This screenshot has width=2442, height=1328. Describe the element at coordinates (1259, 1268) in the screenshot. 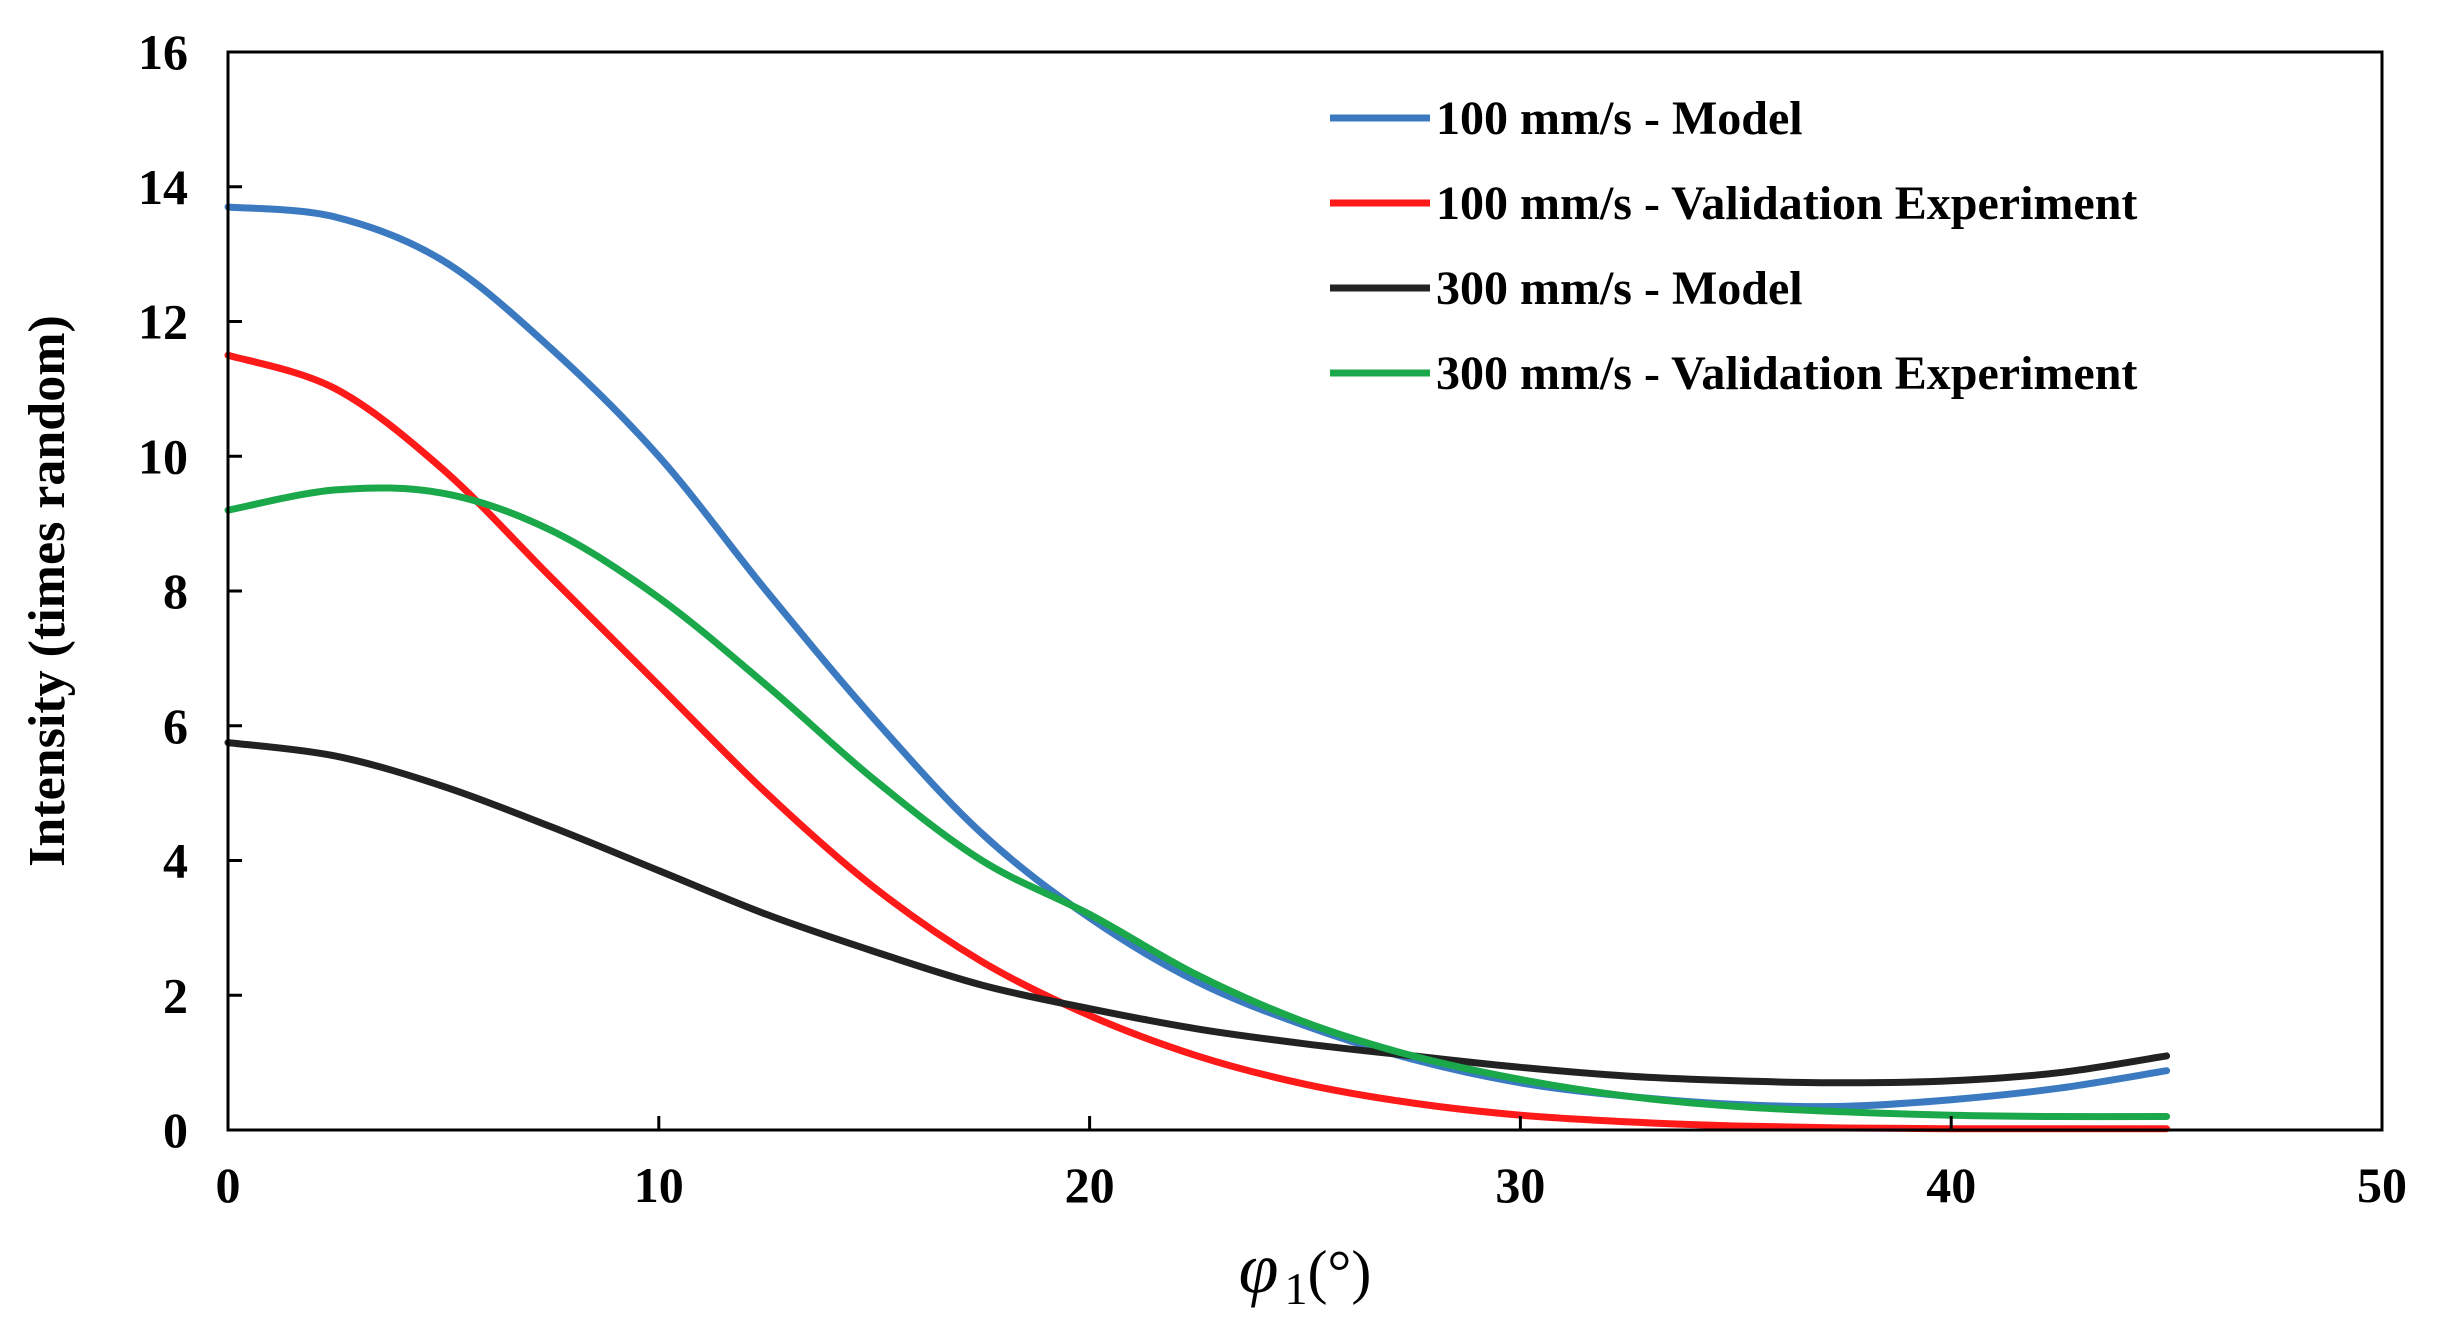

I see `x-axis-symbol: φ` at that location.